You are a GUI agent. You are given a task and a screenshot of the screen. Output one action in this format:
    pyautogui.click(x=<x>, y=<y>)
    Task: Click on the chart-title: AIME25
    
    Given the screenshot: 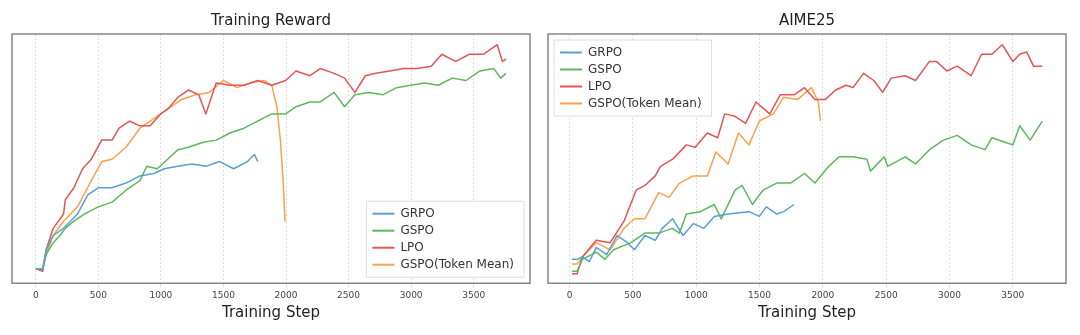 What is the action you would take?
    pyautogui.click(x=807, y=19)
    